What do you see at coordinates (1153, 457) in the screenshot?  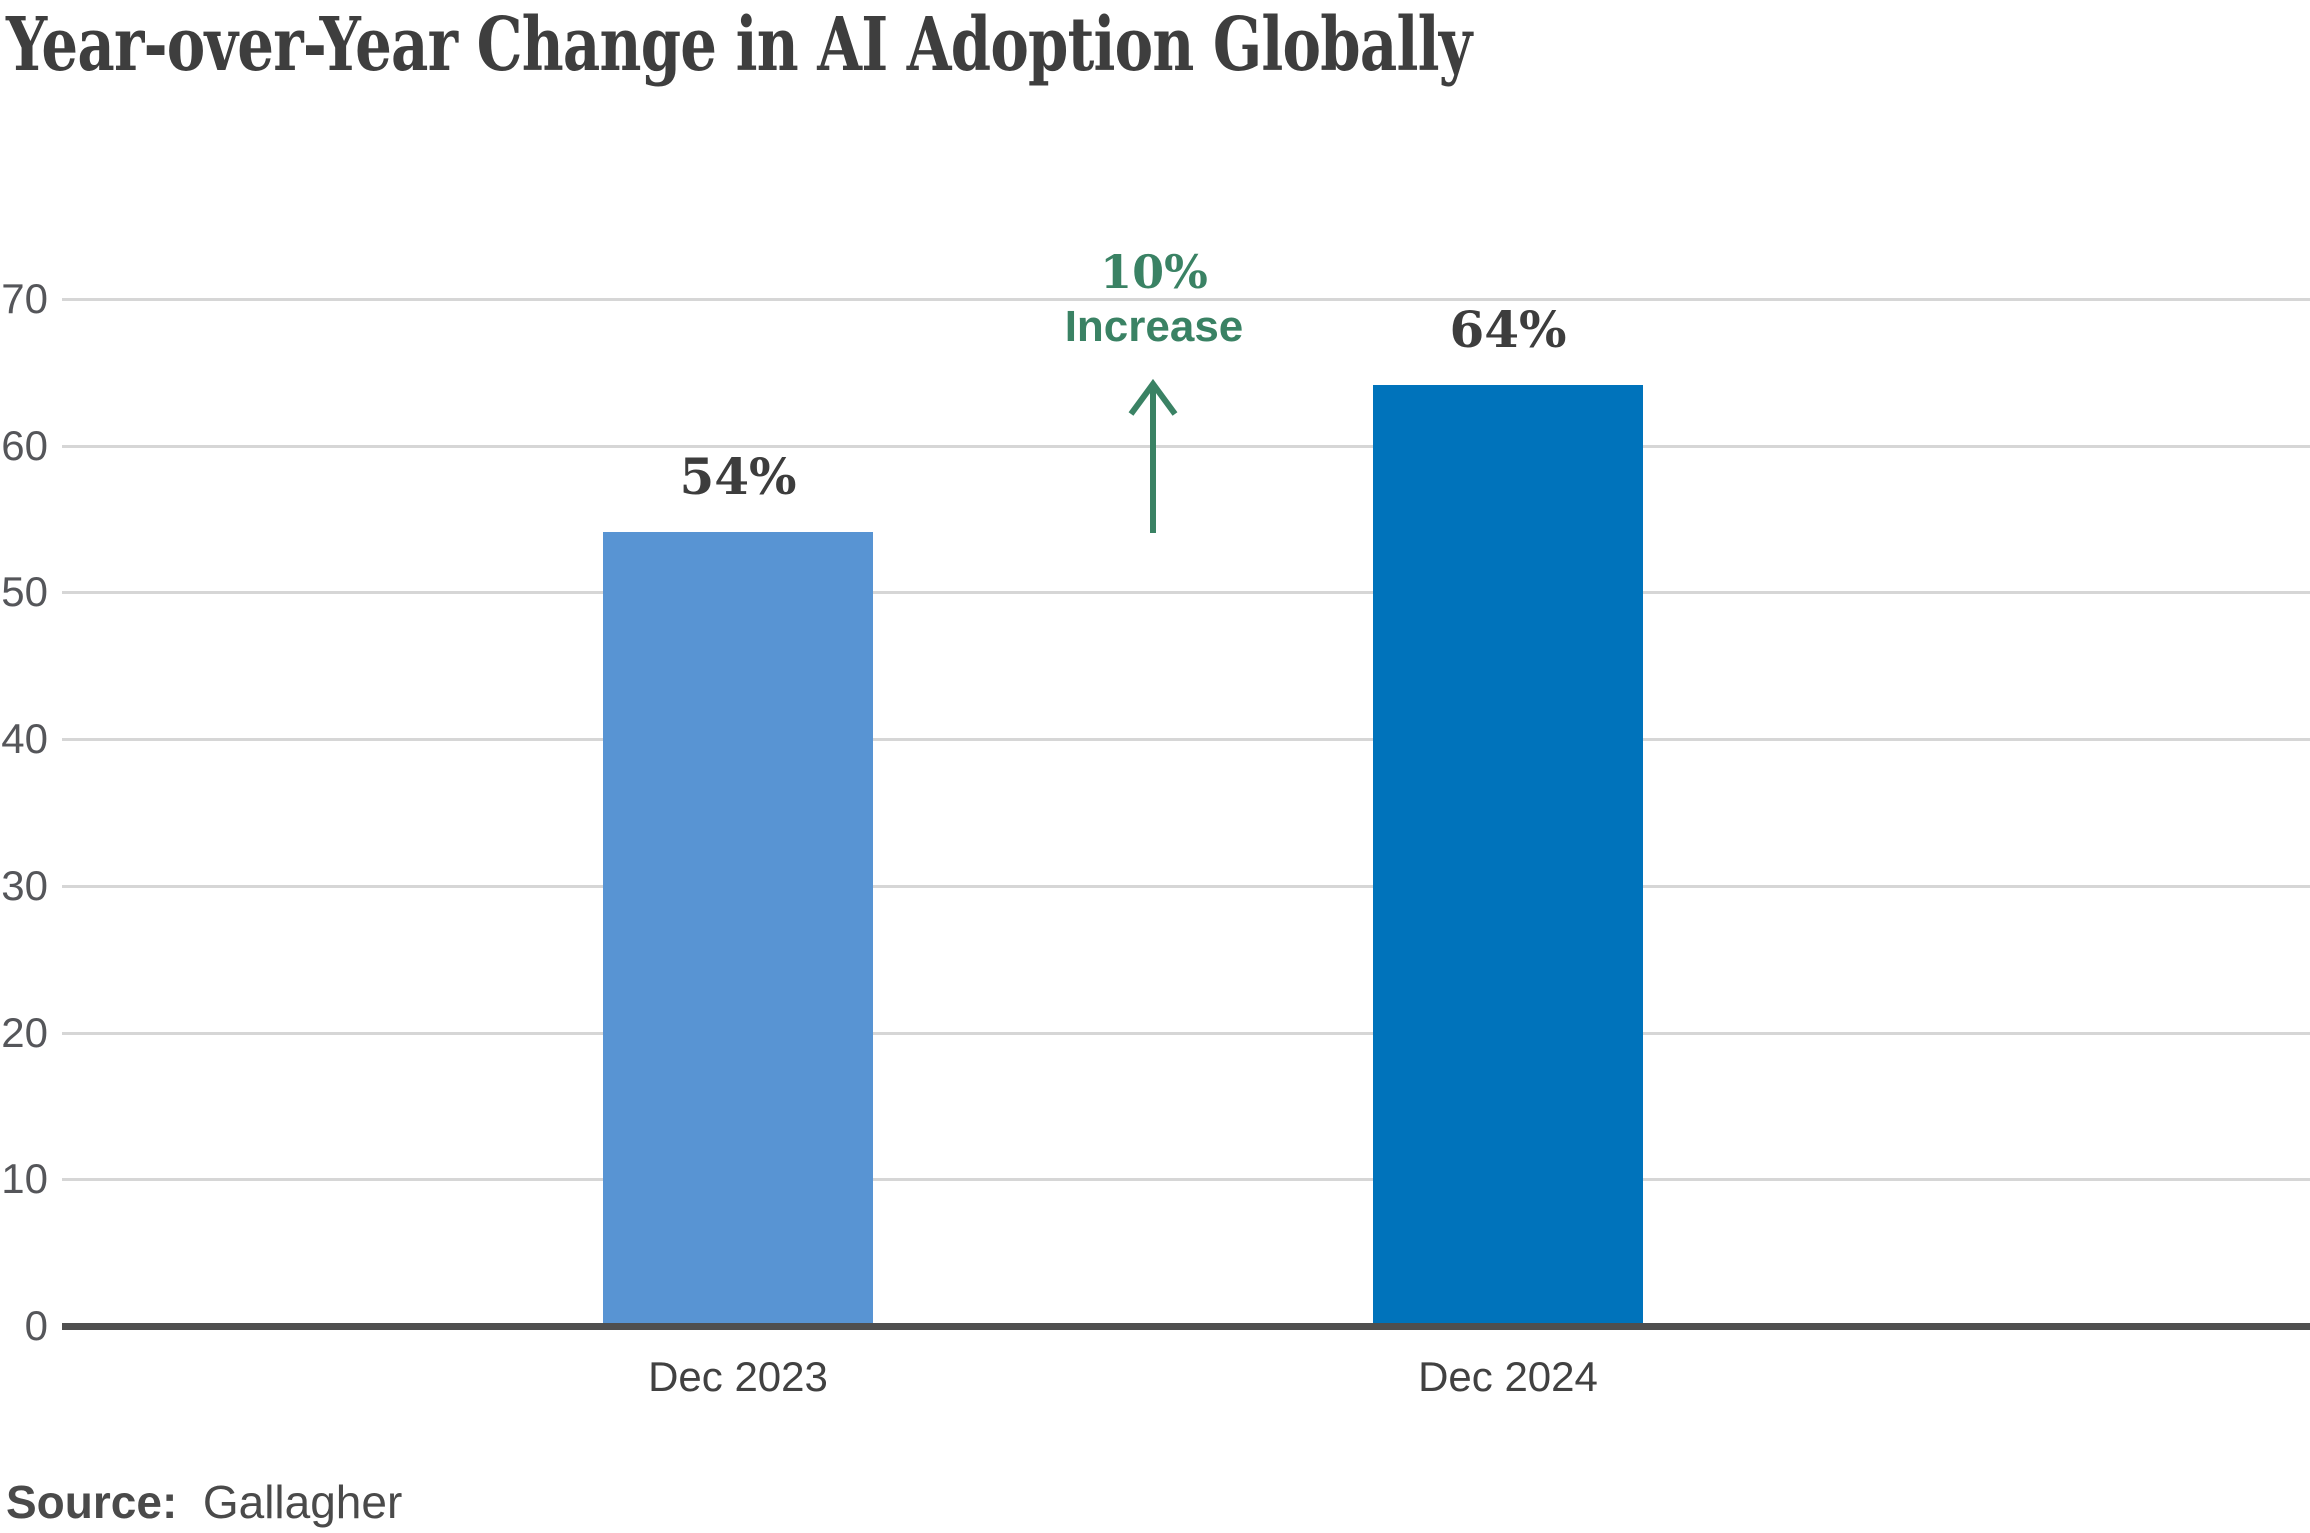 I see `up-arrow-icon` at bounding box center [1153, 457].